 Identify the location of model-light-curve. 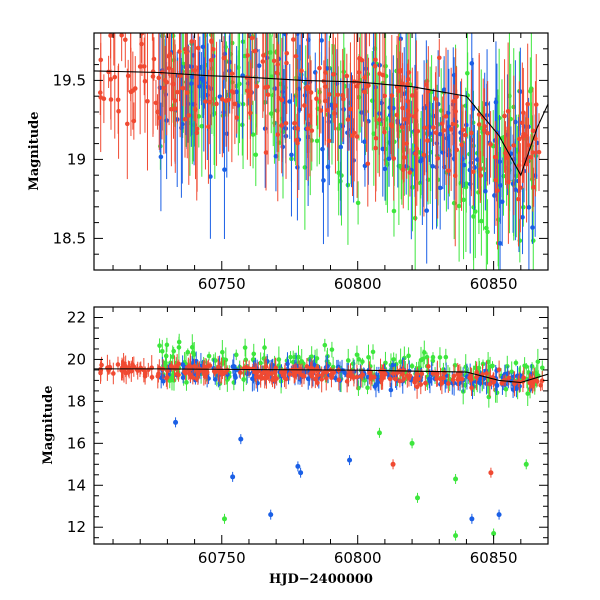
(321, 376).